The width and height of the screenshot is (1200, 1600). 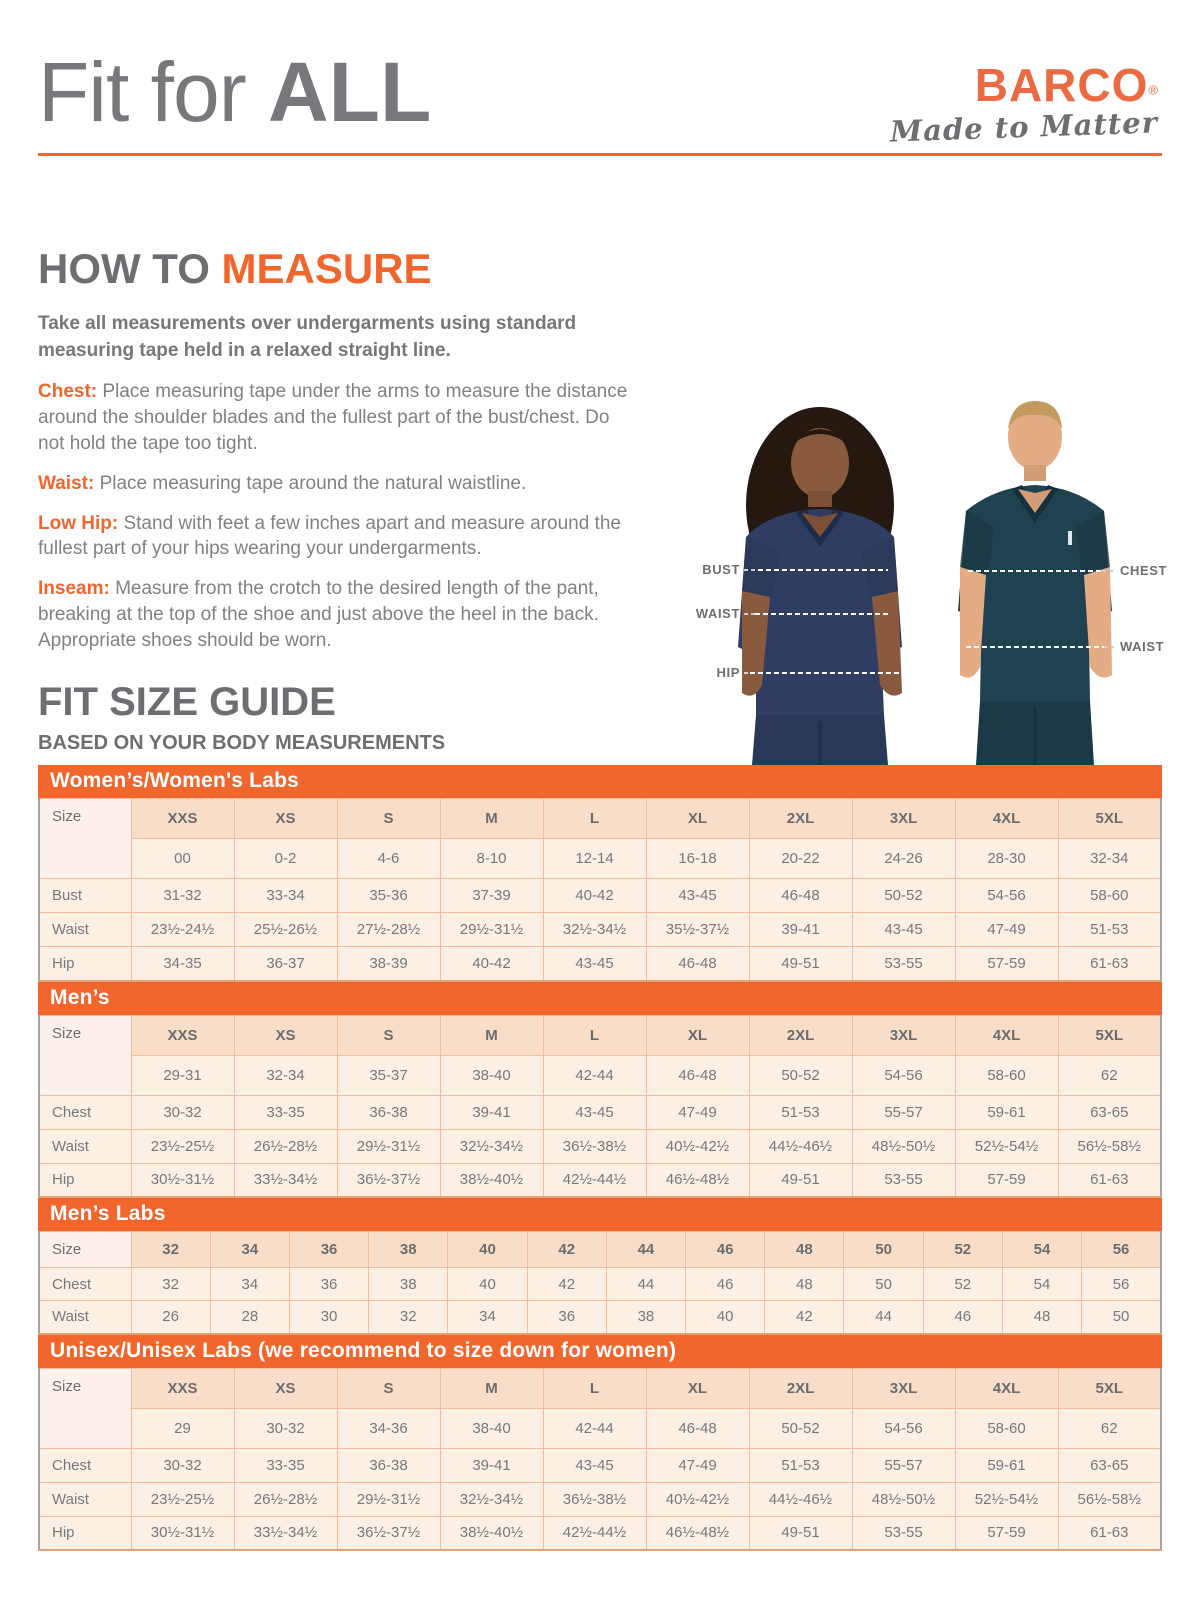 I want to click on size-range-cell: 34-36, so click(x=388, y=1428).